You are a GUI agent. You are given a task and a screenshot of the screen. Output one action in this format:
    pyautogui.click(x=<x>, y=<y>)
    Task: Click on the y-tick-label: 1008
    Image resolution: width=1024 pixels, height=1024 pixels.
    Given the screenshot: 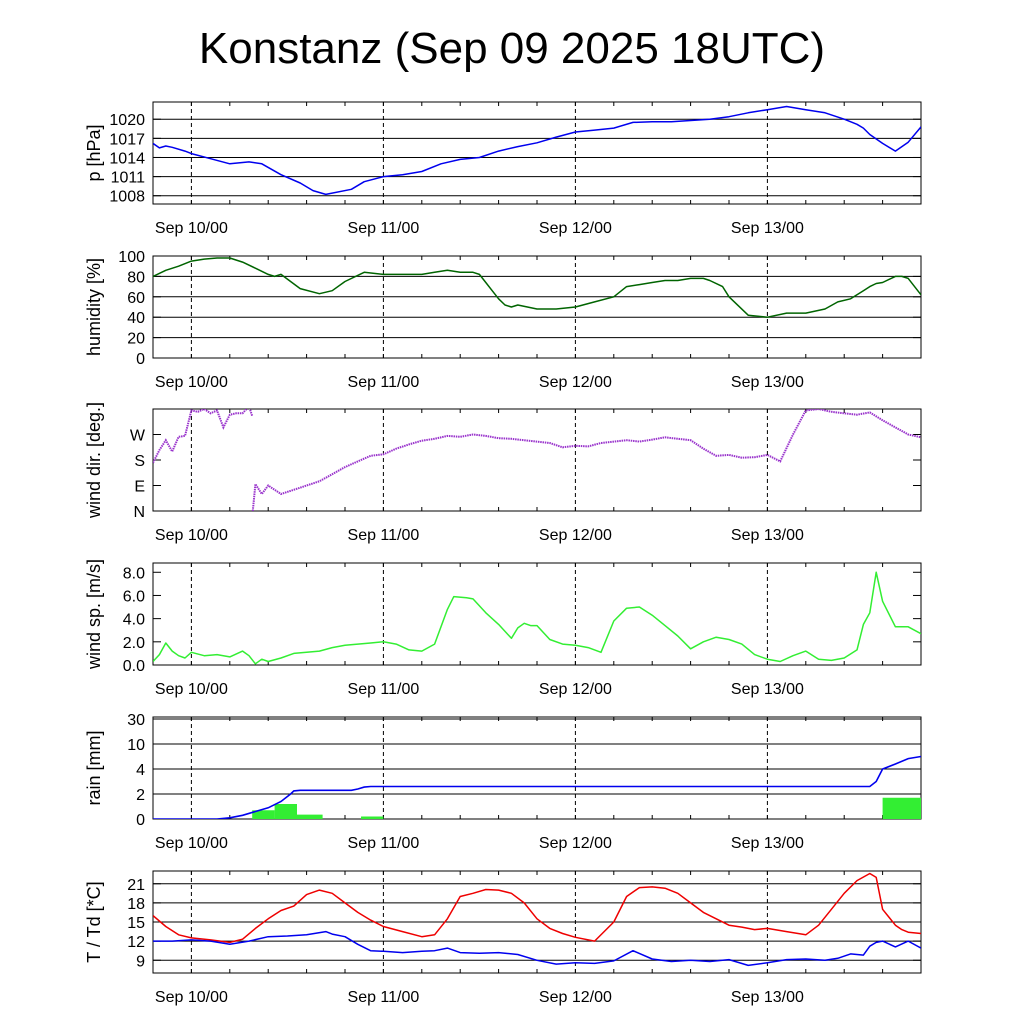 What is the action you would take?
    pyautogui.click(x=127, y=197)
    